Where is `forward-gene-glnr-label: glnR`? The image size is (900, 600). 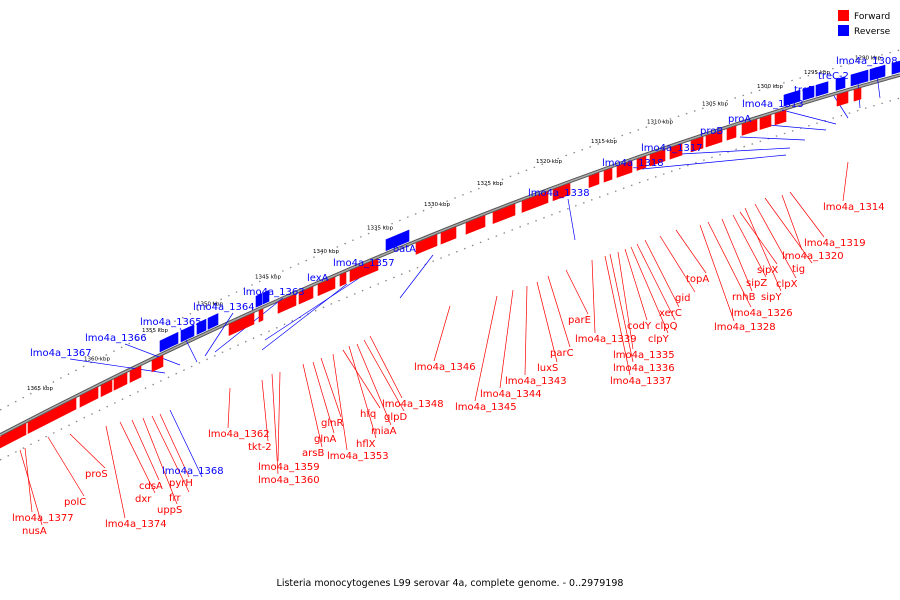 forward-gene-glnr-label: glnR is located at coordinates (332, 423).